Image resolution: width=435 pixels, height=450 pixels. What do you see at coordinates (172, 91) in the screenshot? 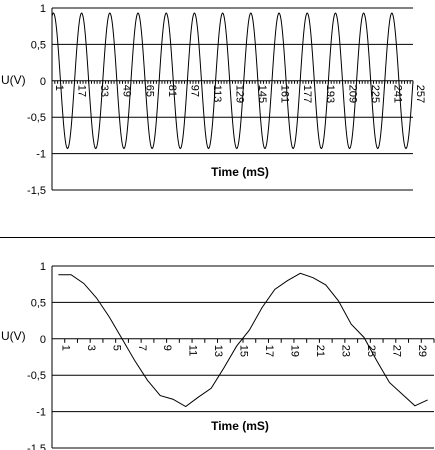
I see `x-tick-label: 81` at bounding box center [172, 91].